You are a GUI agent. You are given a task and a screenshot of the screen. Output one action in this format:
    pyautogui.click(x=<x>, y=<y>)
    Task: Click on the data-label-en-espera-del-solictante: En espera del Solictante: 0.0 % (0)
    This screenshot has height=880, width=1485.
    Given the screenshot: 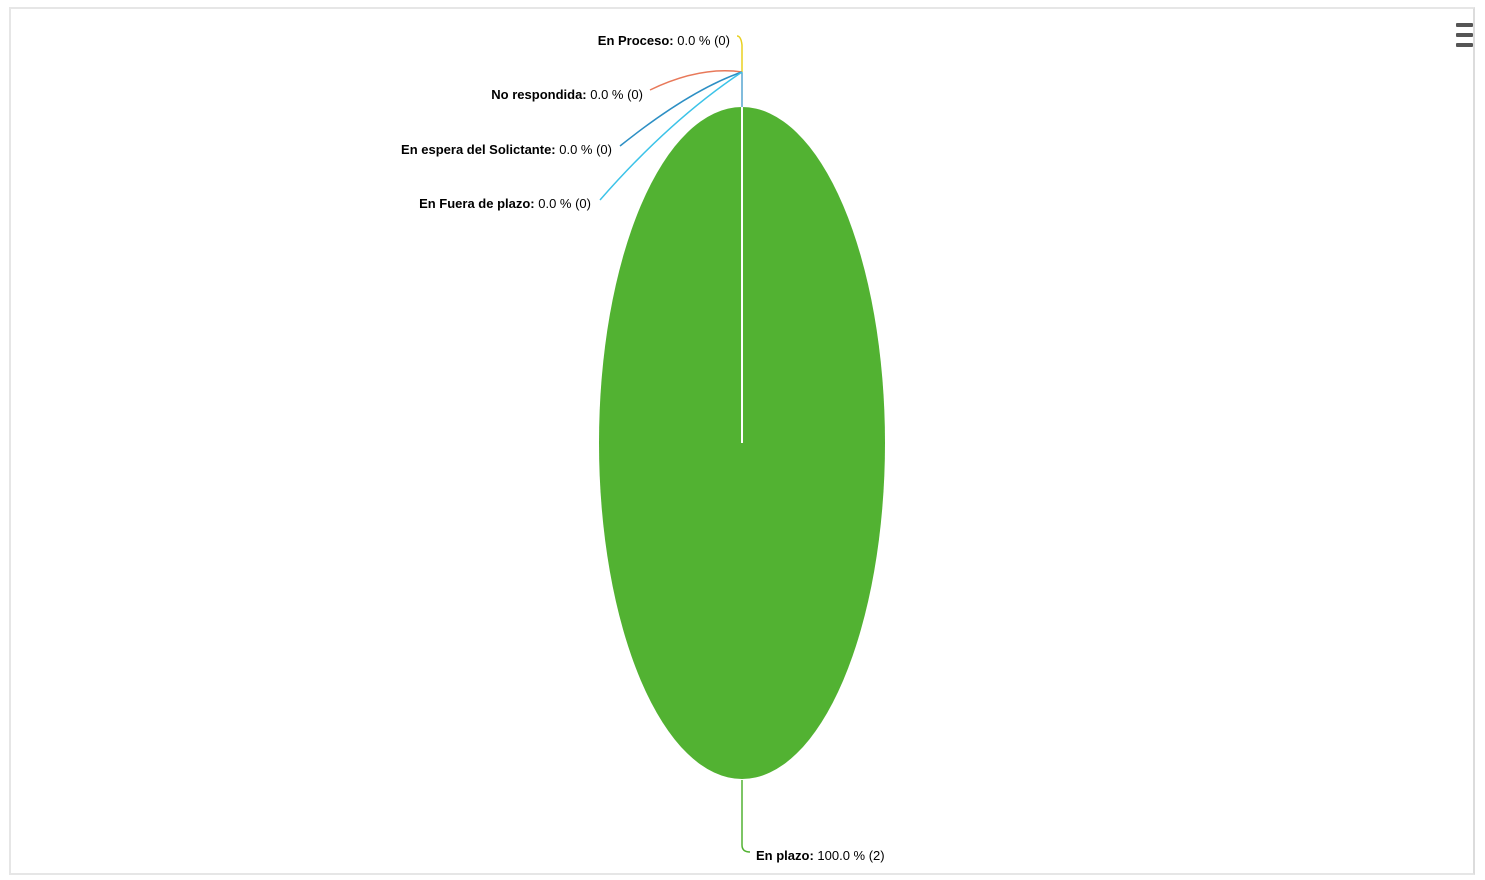 What is the action you would take?
    pyautogui.click(x=506, y=149)
    